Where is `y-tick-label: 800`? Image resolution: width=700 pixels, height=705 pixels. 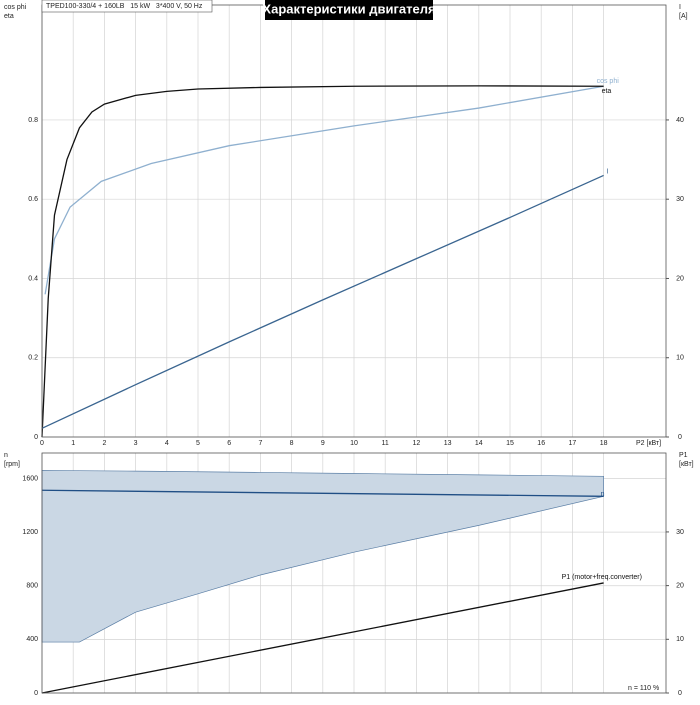
y-tick-label: 800 is located at coordinates (32, 586).